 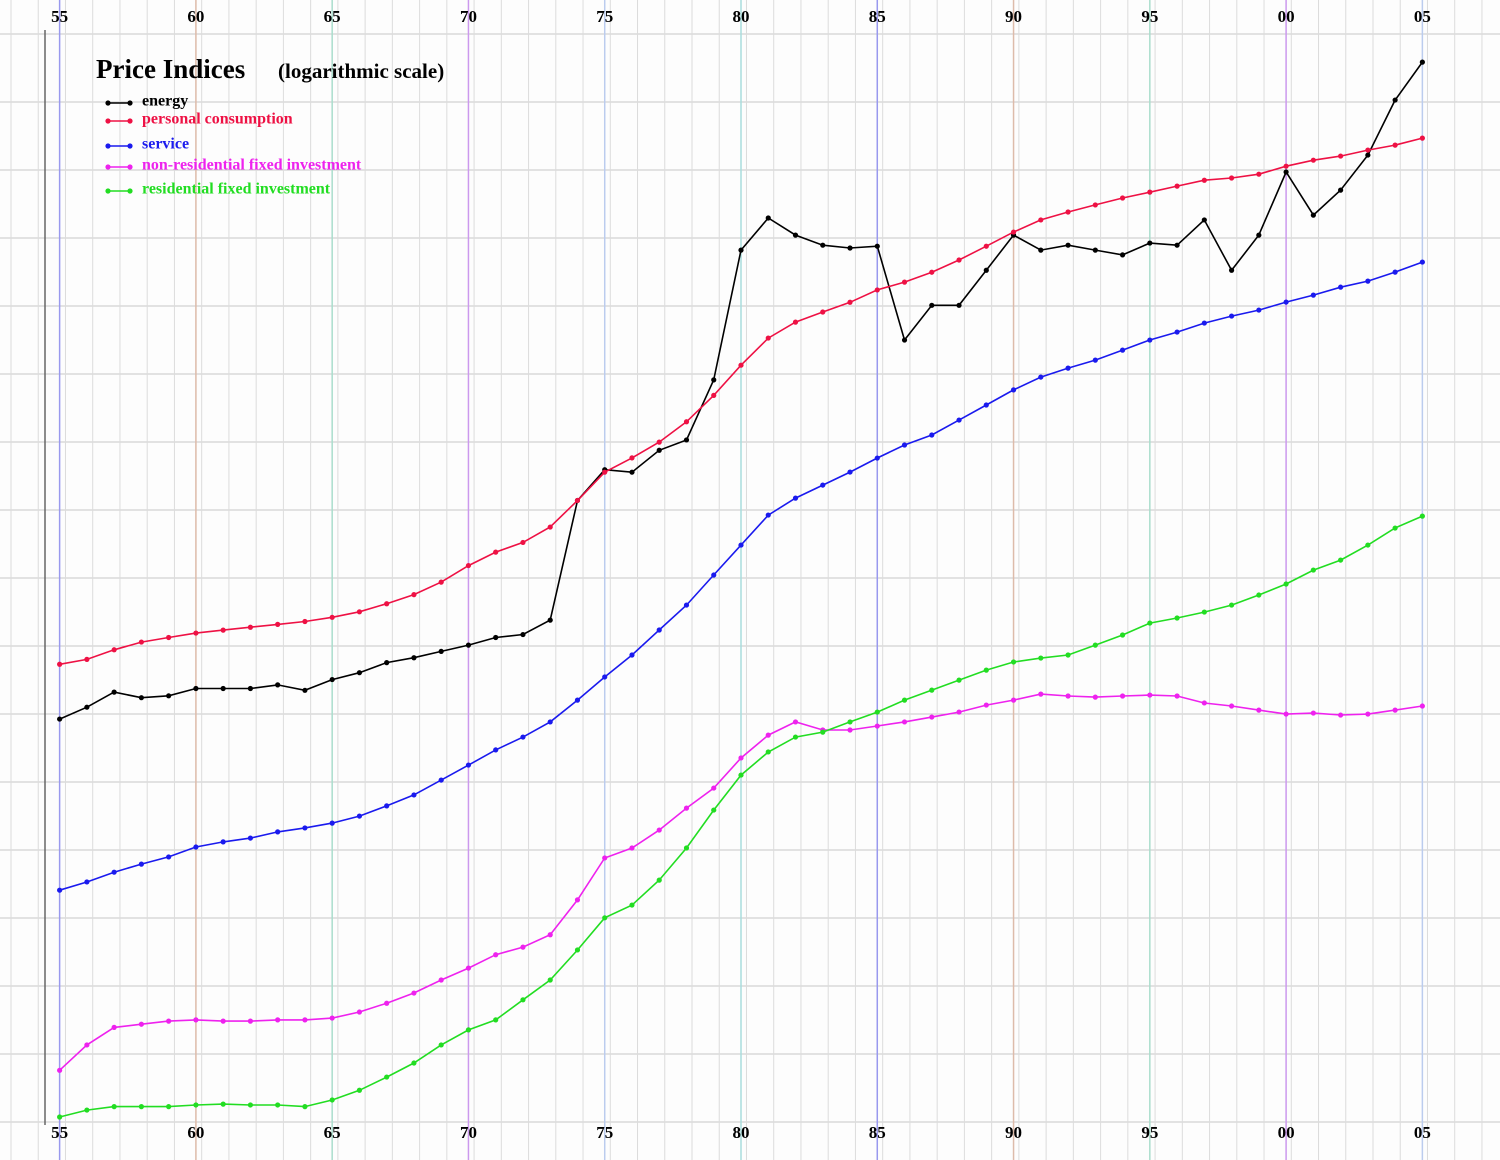 What do you see at coordinates (1149, 1132) in the screenshot?
I see `x-tick-label: 95` at bounding box center [1149, 1132].